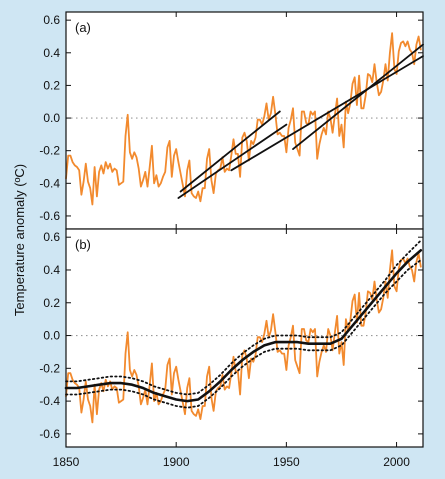  Describe the element at coordinates (396, 462) in the screenshot. I see `x-tick-label: 2000` at that location.